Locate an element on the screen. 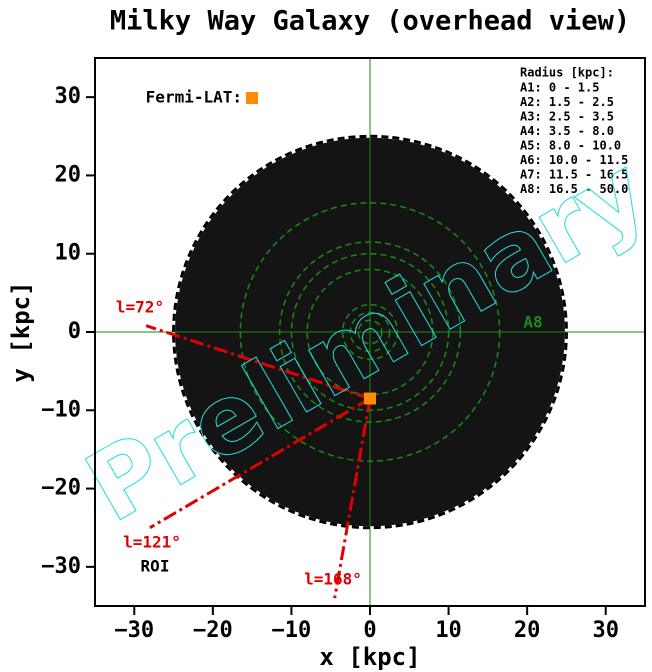 The image size is (652, 672). y-tick-label: −10 is located at coordinates (61, 409).